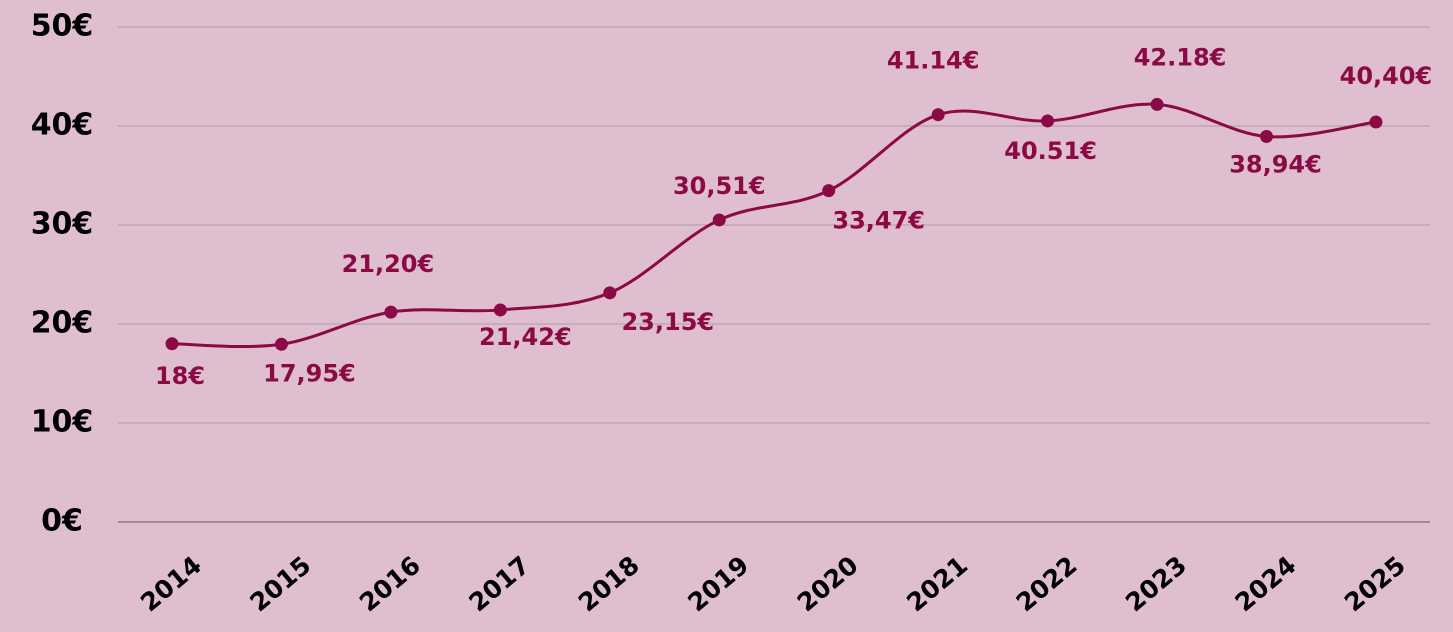 Image resolution: width=1453 pixels, height=632 pixels. Describe the element at coordinates (1156, 583) in the screenshot. I see `x-tick-label: 2023` at that location.